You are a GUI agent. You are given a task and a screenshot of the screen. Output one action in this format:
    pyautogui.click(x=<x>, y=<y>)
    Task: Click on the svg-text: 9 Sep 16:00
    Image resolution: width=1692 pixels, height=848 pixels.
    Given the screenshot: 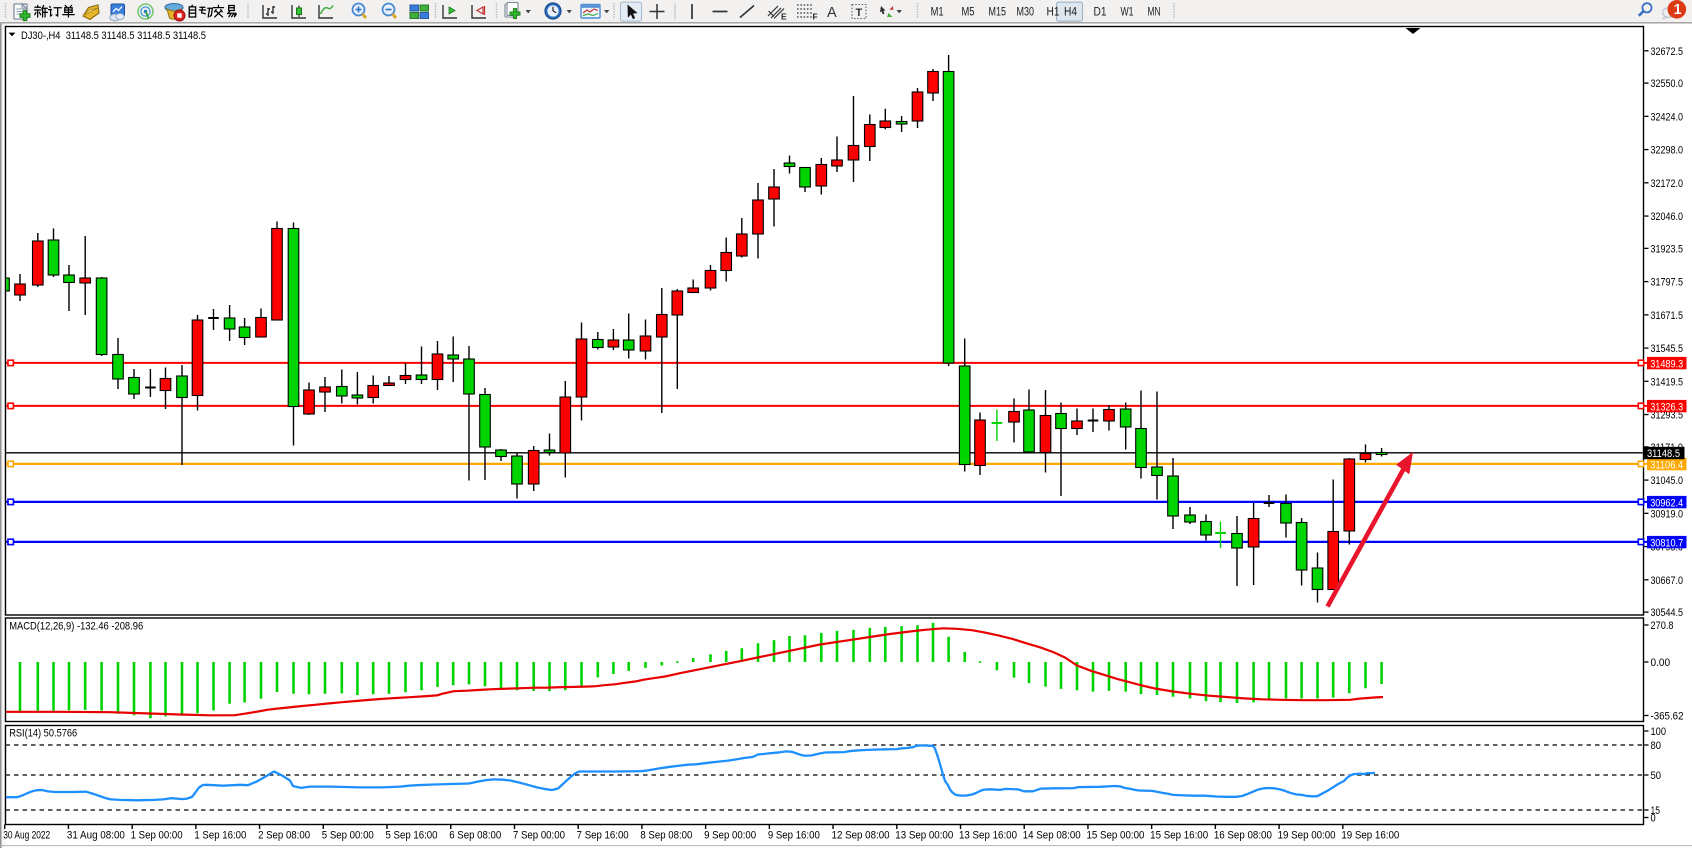 What is the action you would take?
    pyautogui.click(x=794, y=836)
    